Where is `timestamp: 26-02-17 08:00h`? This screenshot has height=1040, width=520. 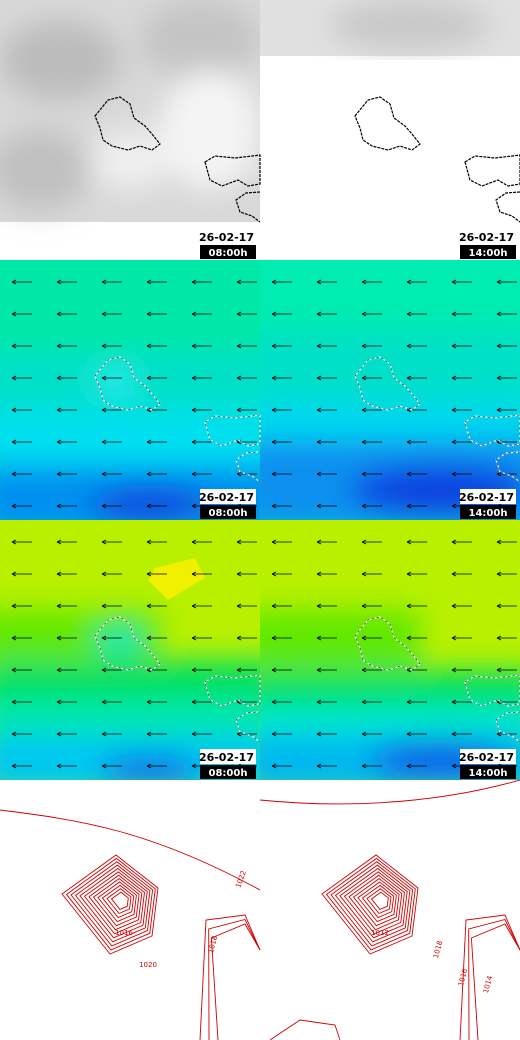 timestamp: 26-02-17 08:00h is located at coordinates (227, 504).